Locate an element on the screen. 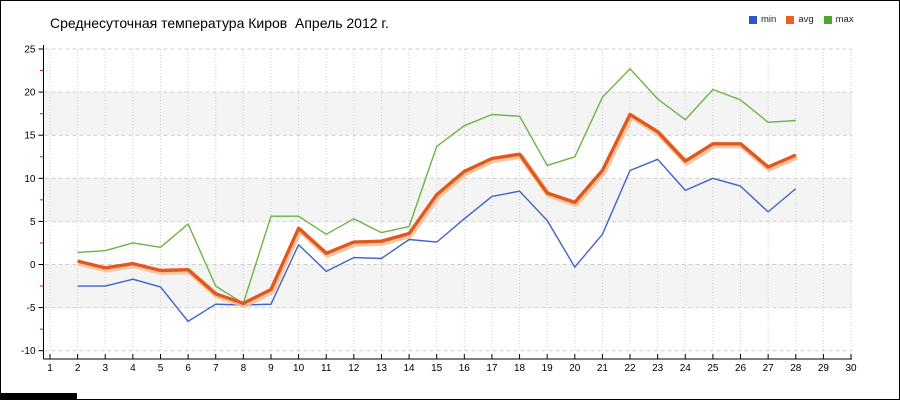 The height and width of the screenshot is (400, 900). x-tick-label: 11 is located at coordinates (326, 368).